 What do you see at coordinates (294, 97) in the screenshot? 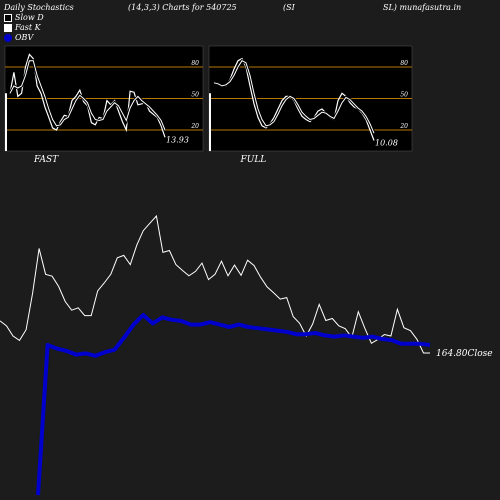
I see `full-slow-d-line` at bounding box center [294, 97].